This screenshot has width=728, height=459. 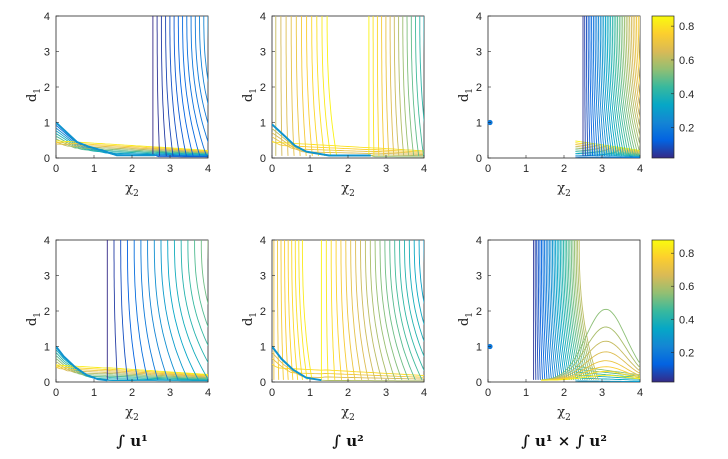 I want to click on x-axis-label: χ2, so click(x=348, y=414).